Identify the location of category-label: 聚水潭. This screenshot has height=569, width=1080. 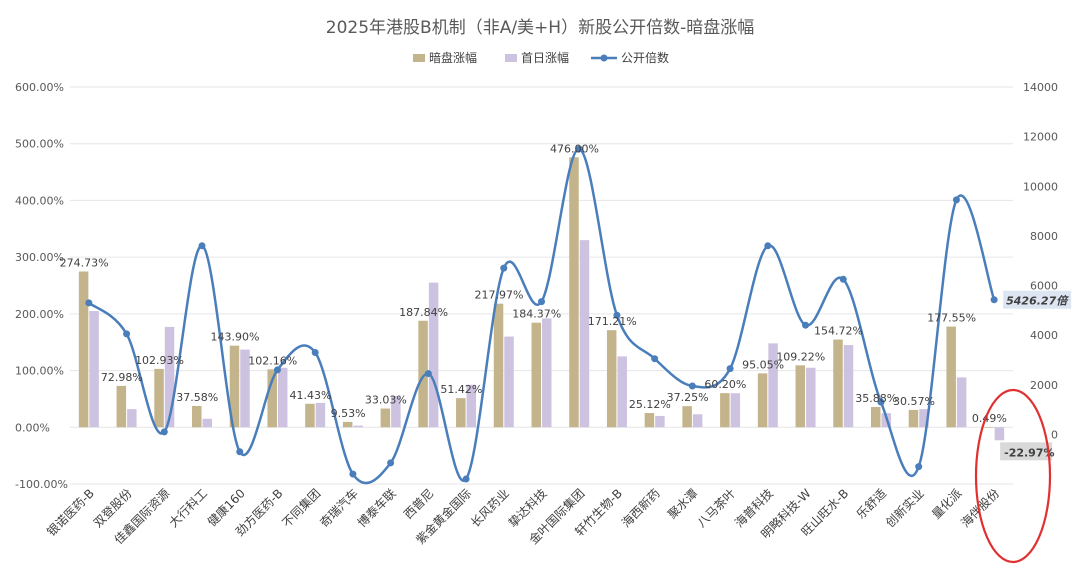
(682, 503).